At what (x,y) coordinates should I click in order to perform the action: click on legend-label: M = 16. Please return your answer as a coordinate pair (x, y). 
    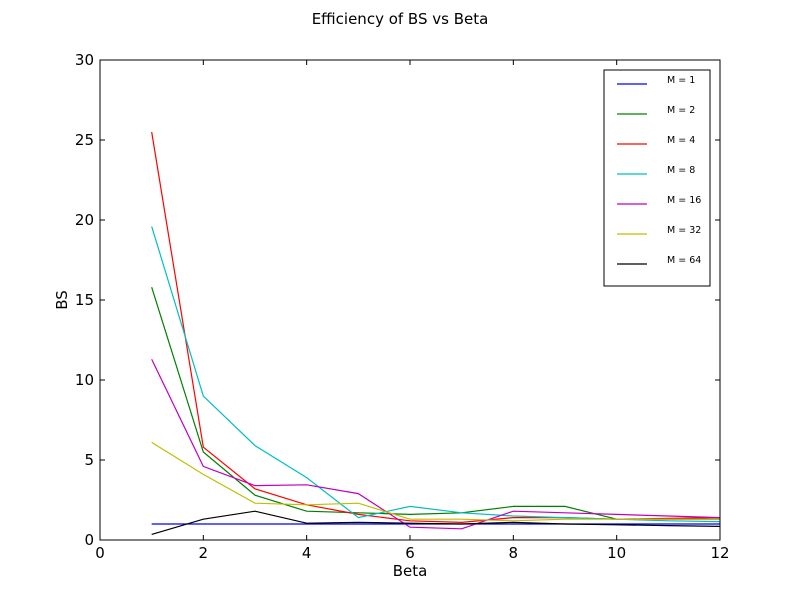
    Looking at the image, I should click on (684, 200).